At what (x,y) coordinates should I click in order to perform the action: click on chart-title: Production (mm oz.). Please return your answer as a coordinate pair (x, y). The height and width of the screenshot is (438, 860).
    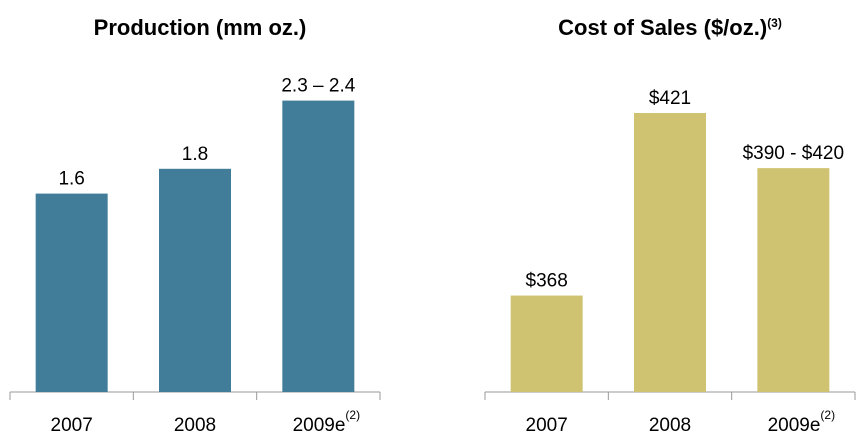
    Looking at the image, I should click on (200, 27).